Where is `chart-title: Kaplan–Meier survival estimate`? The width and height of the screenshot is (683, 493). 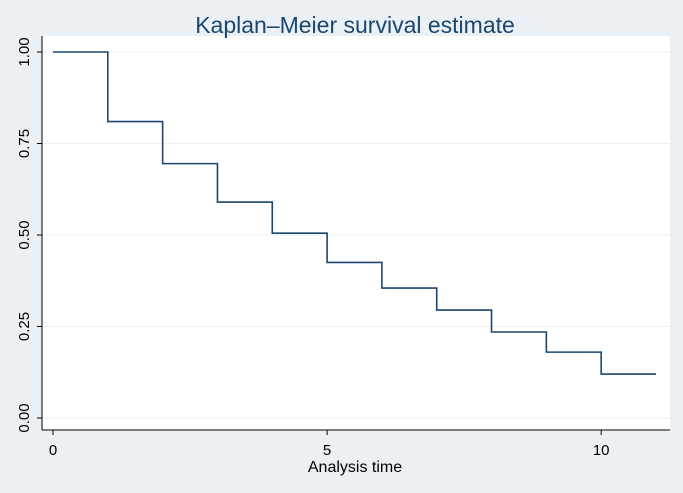
chart-title: Kaplan–Meier survival estimate is located at coordinates (355, 25).